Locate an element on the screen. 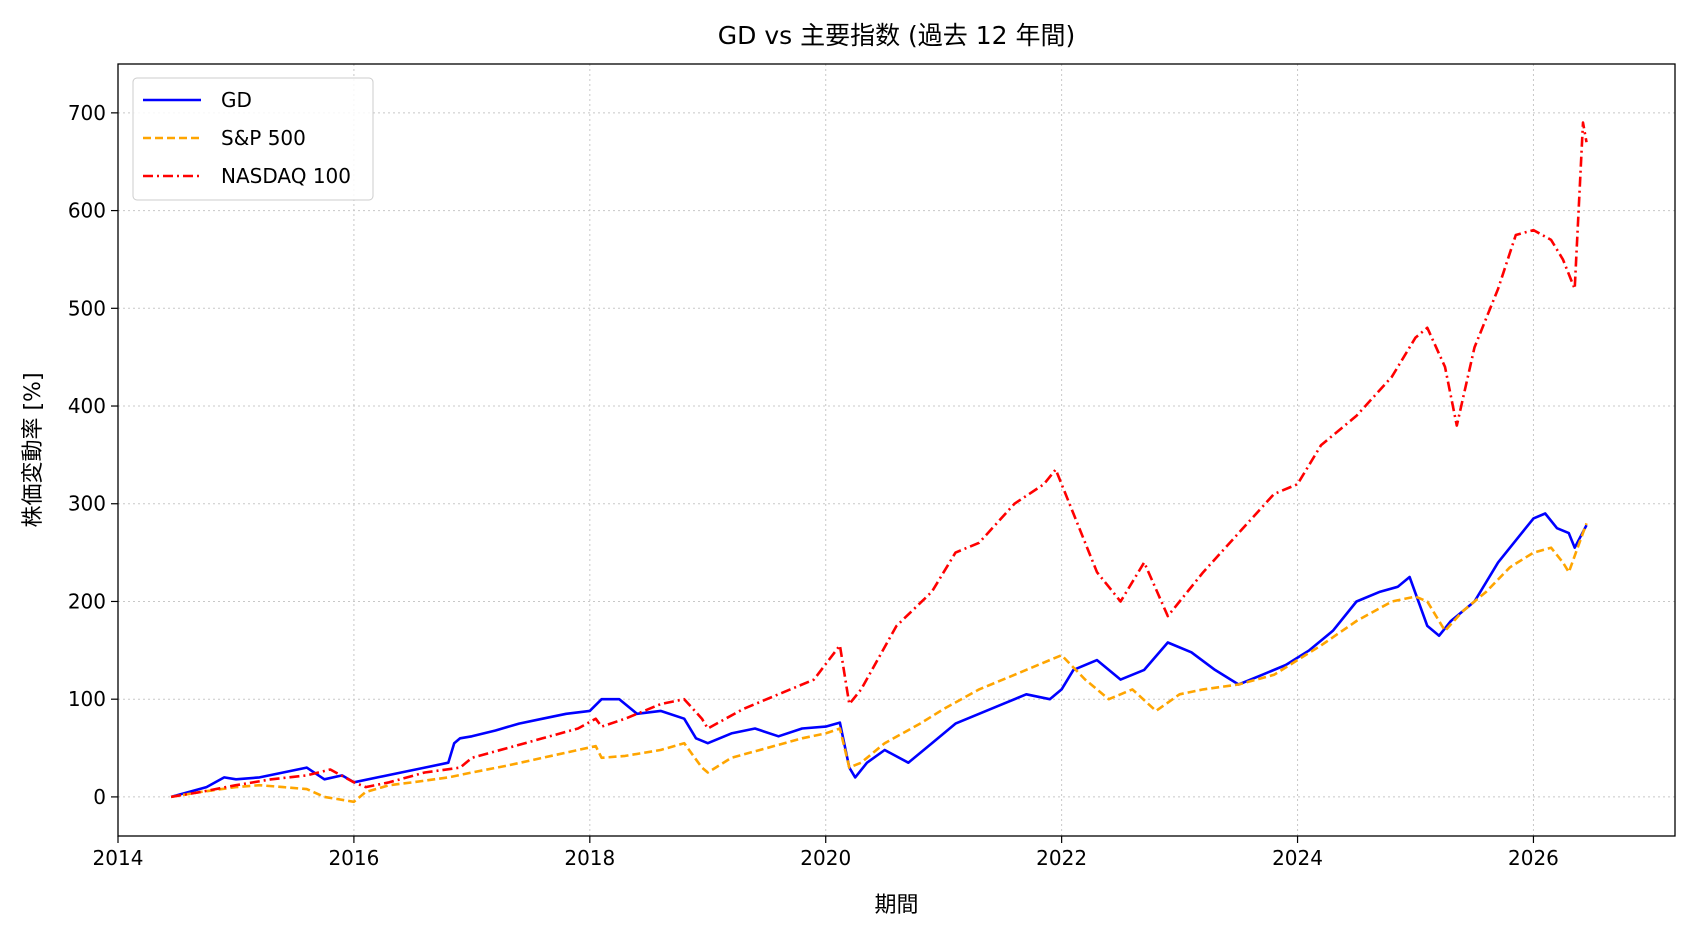  x-tick-label: 2022 is located at coordinates (1061, 858).